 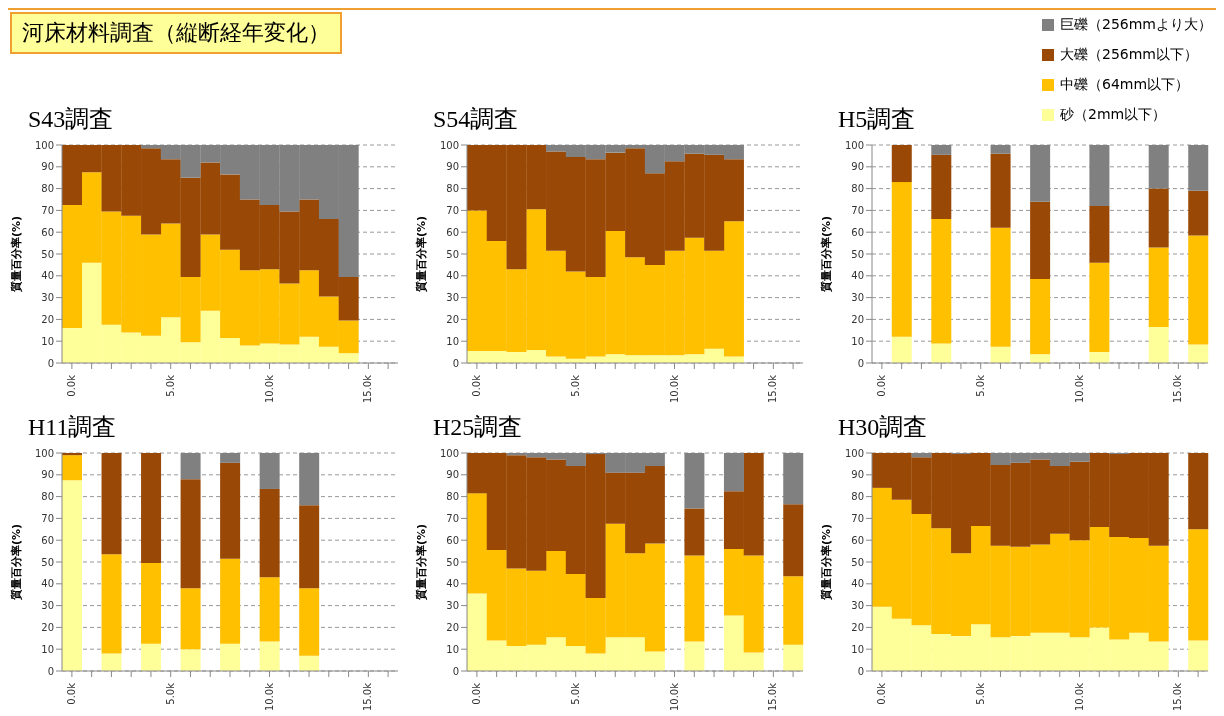 I want to click on chart-title: H30調査, so click(x=883, y=427).